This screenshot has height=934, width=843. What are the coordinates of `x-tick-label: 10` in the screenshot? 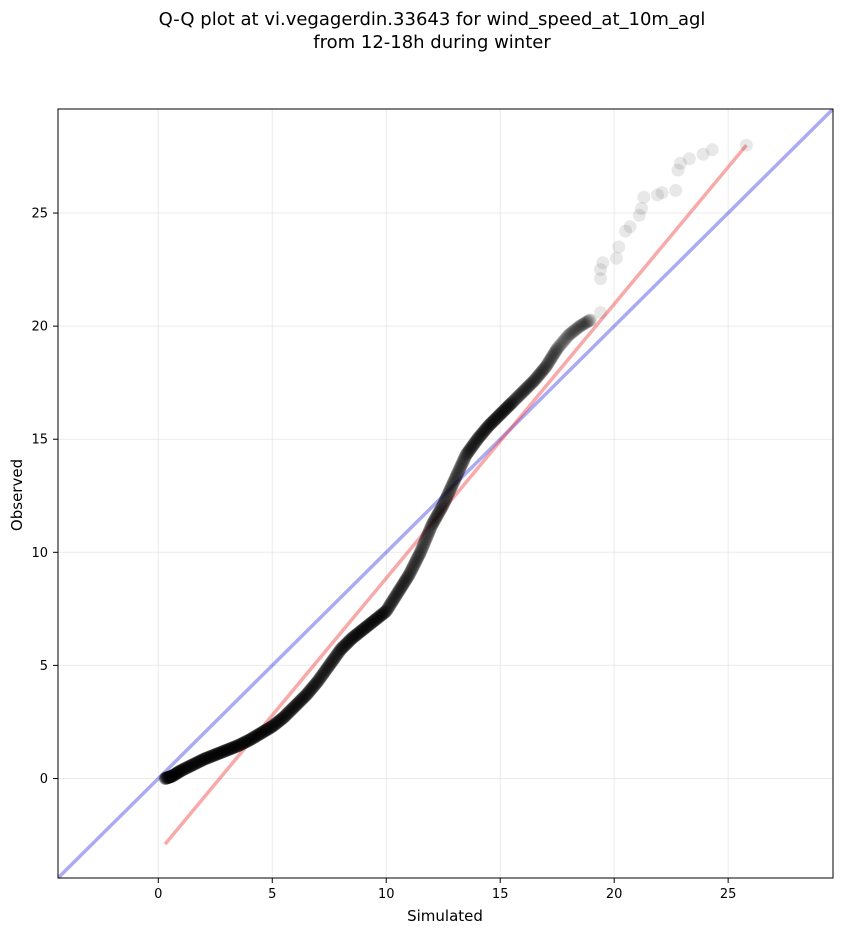 It's located at (386, 894).